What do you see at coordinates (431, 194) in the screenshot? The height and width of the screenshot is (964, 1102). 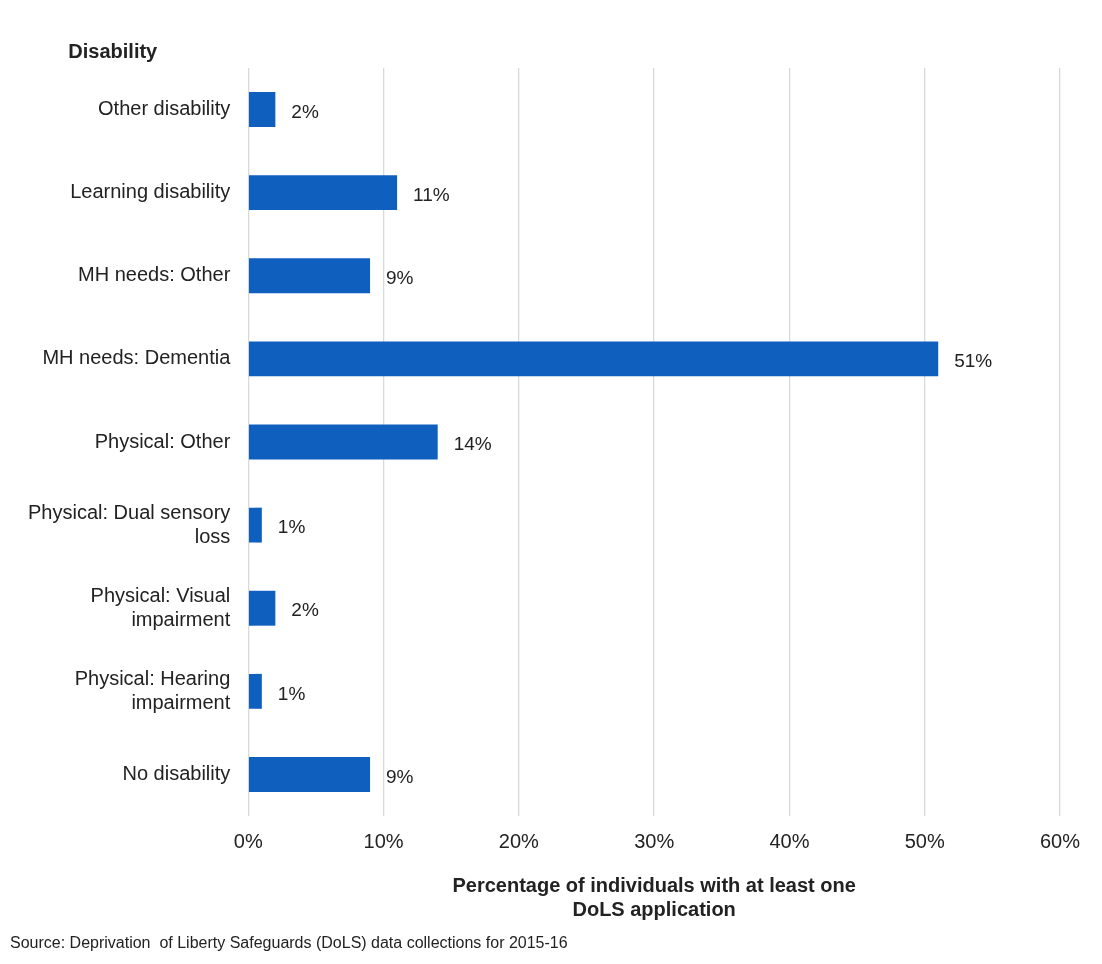 I see `data-label: 11%` at bounding box center [431, 194].